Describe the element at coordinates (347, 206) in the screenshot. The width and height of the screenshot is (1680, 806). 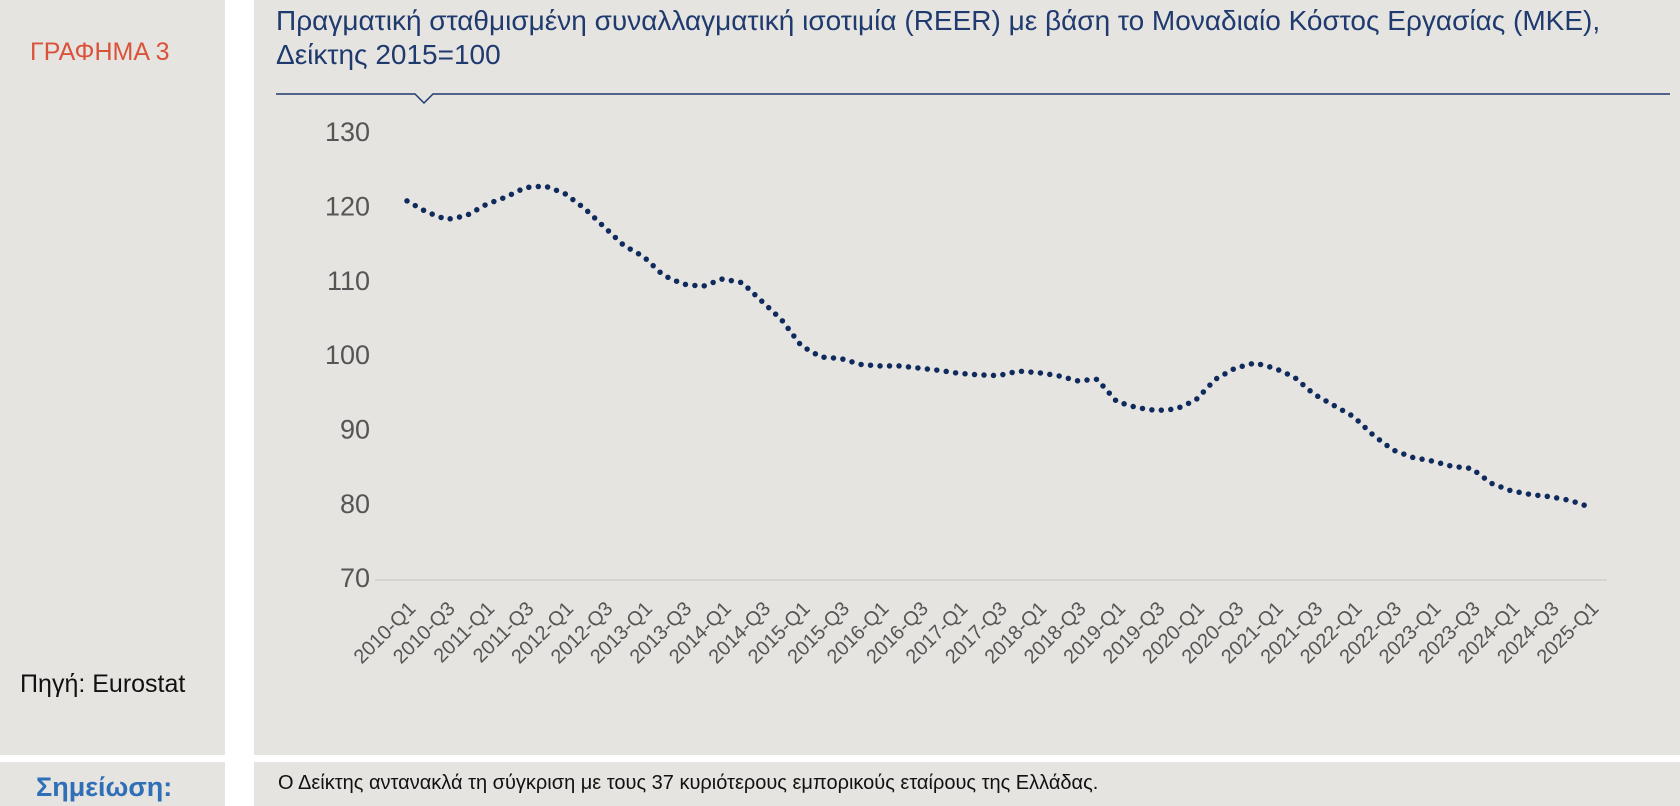
I see `y-tick-label: 120` at that location.